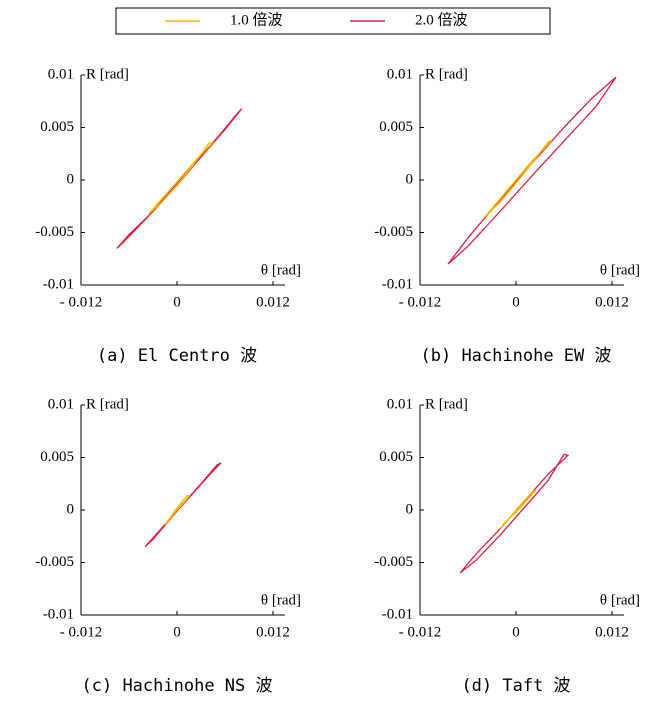 This screenshot has height=701, width=654. What do you see at coordinates (177, 686) in the screenshot?
I see `caption: (c) Hachinohe NS 波` at bounding box center [177, 686].